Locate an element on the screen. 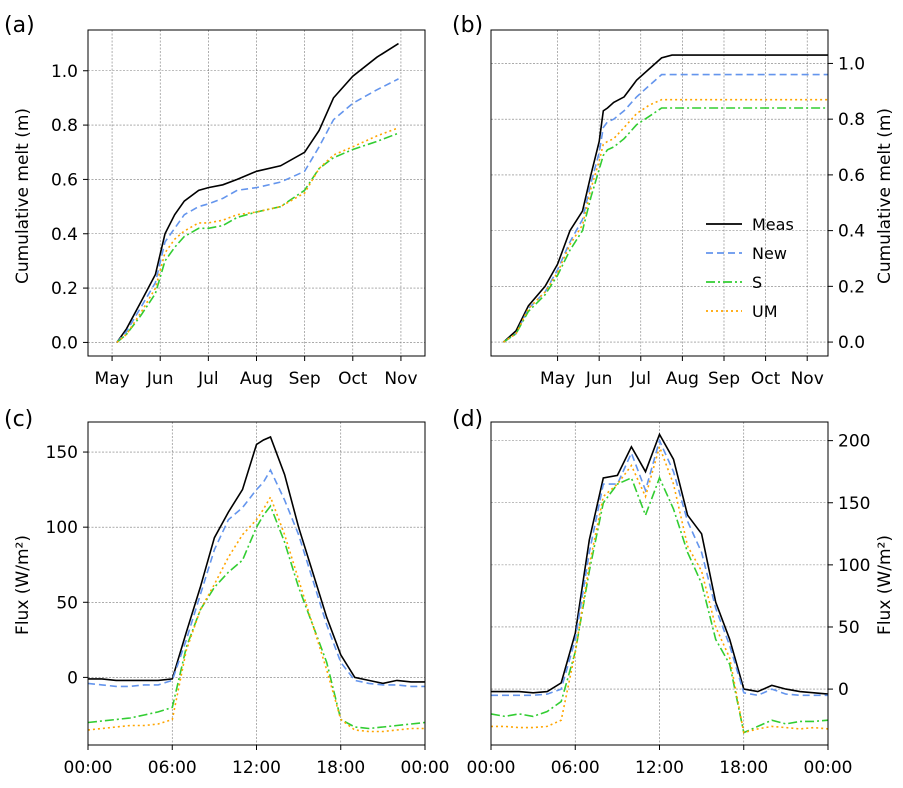 The height and width of the screenshot is (788, 903). legend: Meas New S UM is located at coordinates (750, 268).